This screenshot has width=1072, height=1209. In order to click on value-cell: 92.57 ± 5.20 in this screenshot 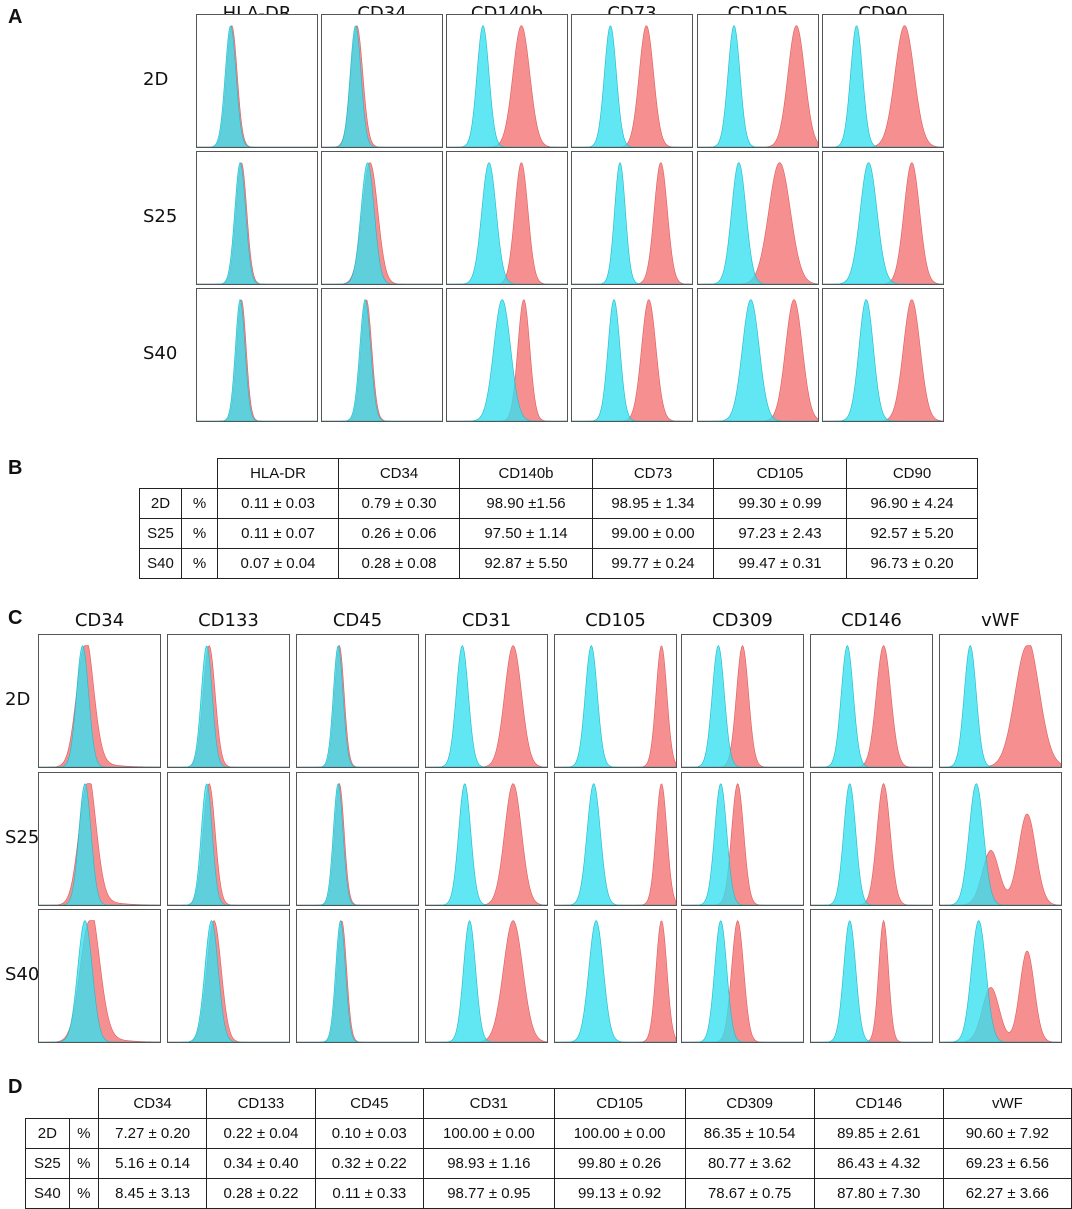, I will do `click(912, 533)`.